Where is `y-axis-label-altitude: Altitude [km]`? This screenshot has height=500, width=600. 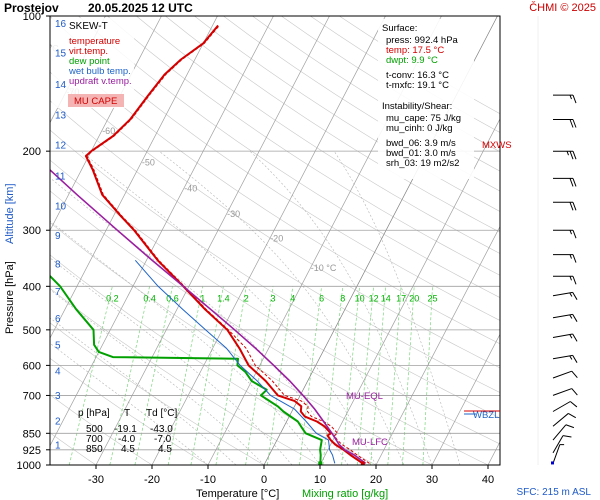 y-axis-label-altitude: Altitude [km] is located at coordinates (10, 213).